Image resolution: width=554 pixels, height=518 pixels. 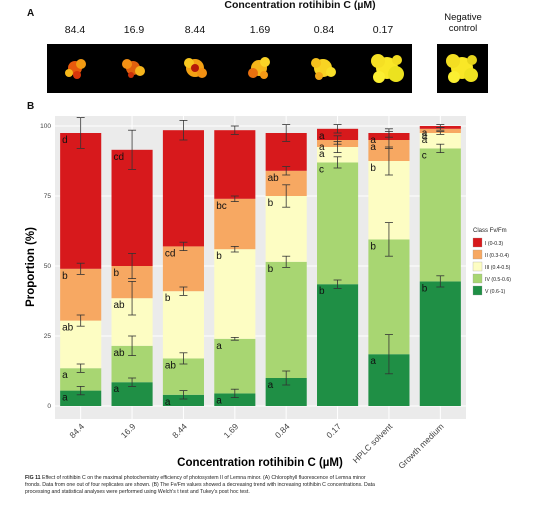 I want to click on x-tick-label: 8.44, so click(x=179, y=430).